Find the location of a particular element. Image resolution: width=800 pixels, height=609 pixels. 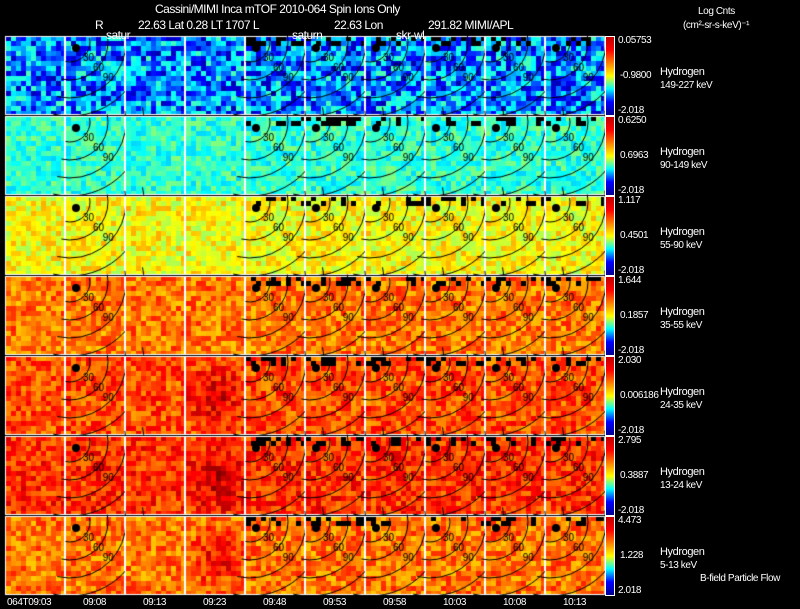

time-label: 10:03 is located at coordinates (455, 602).